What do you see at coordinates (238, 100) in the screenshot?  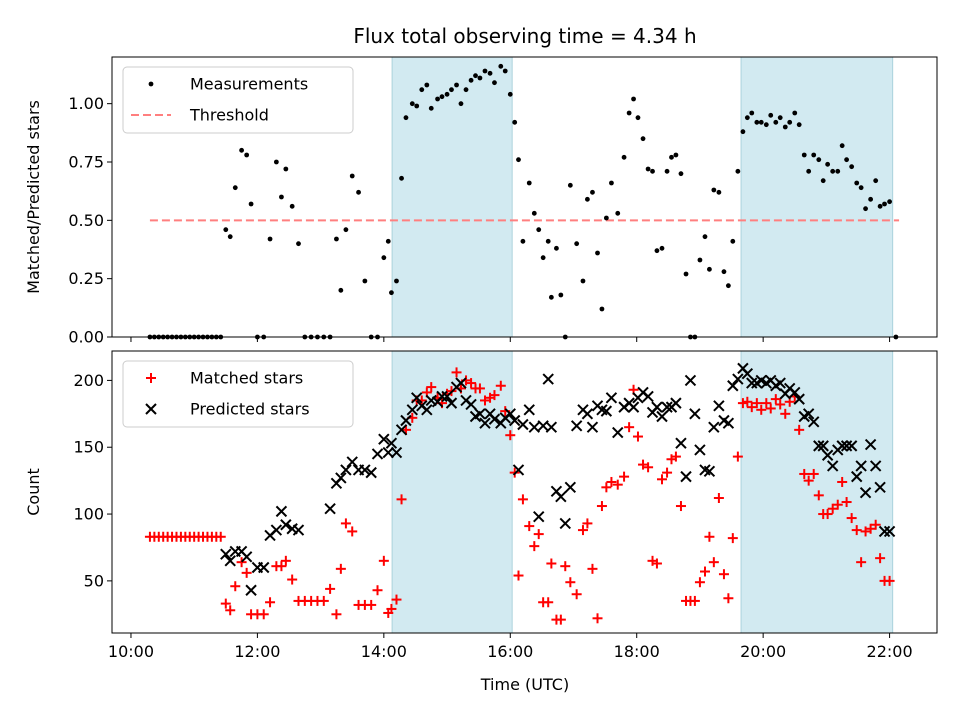 I see `legend-box` at bounding box center [238, 100].